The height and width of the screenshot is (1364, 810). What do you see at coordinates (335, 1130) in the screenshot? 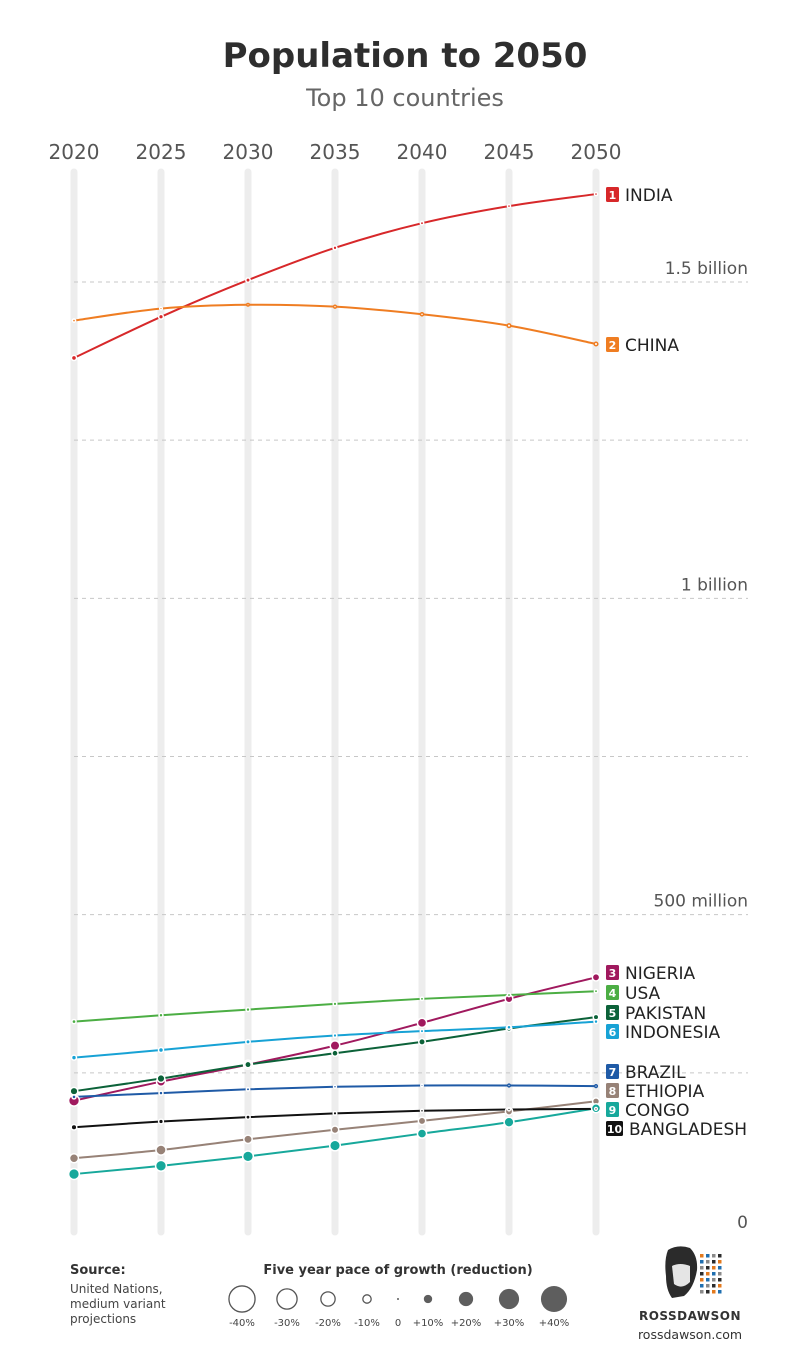
I see `point-ethiopia-2035` at bounding box center [335, 1130].